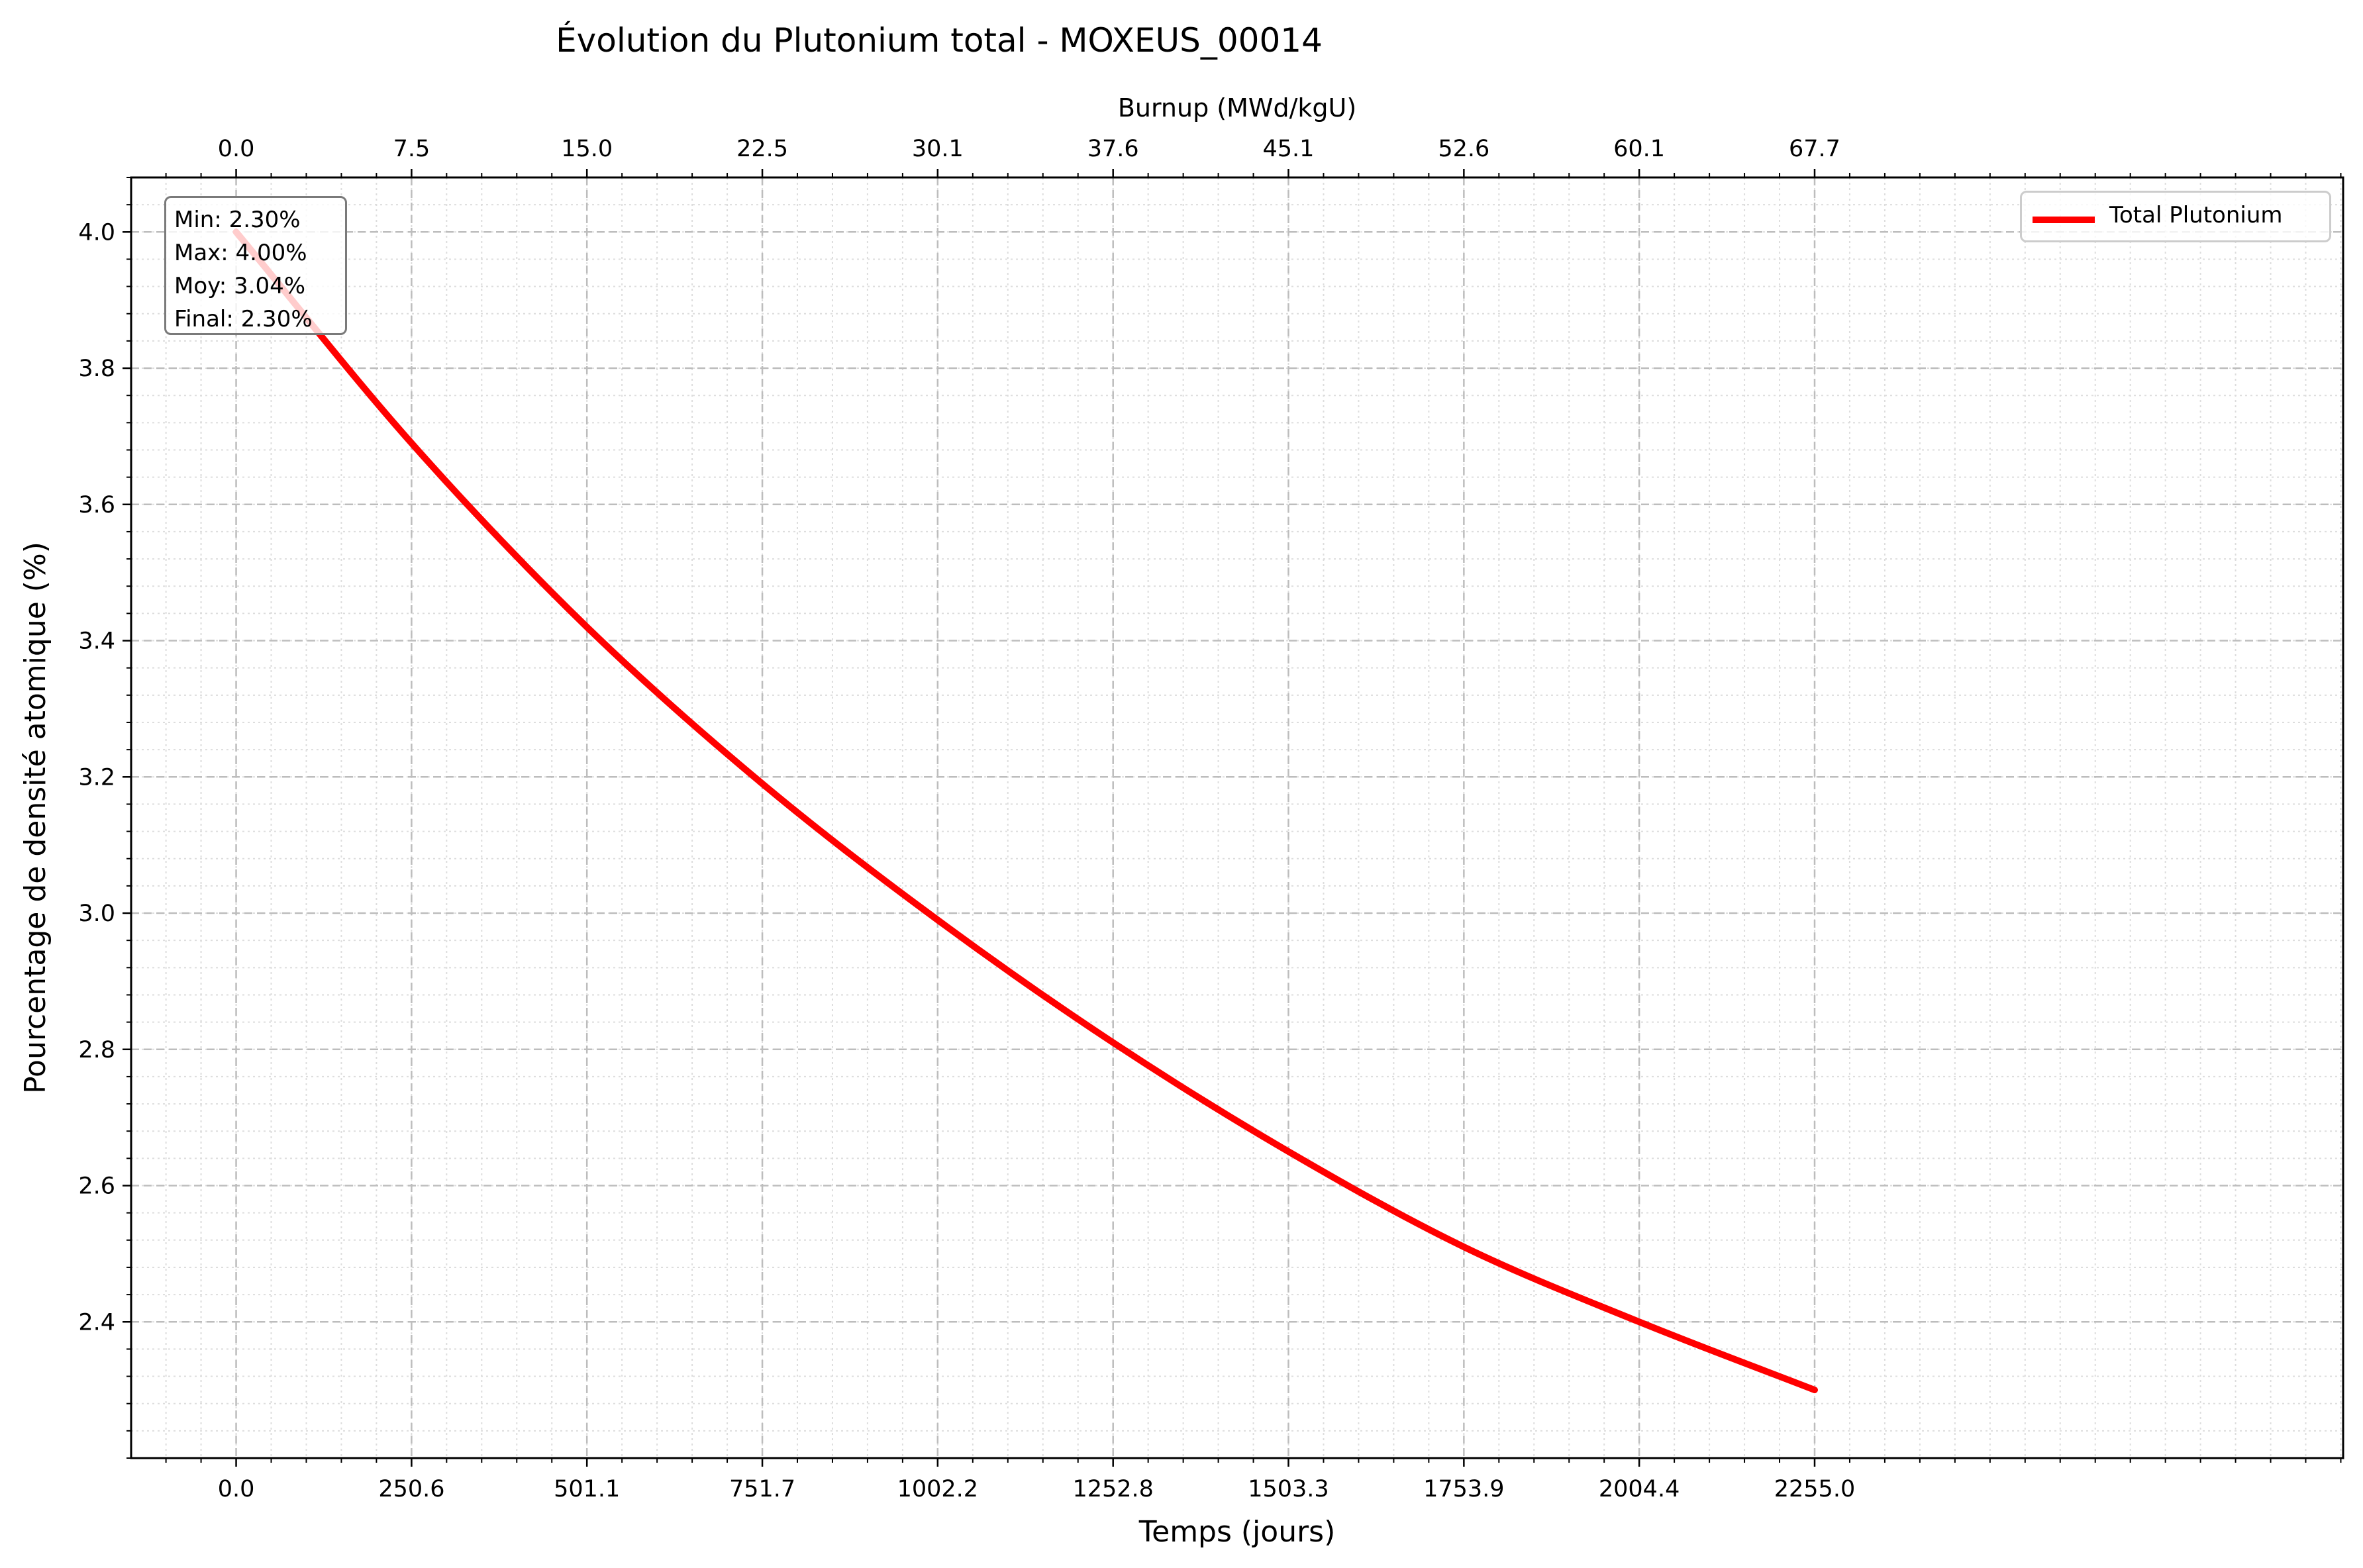 The height and width of the screenshot is (1568, 2363). I want to click on y-tick-label: 3.6, so click(96, 505).